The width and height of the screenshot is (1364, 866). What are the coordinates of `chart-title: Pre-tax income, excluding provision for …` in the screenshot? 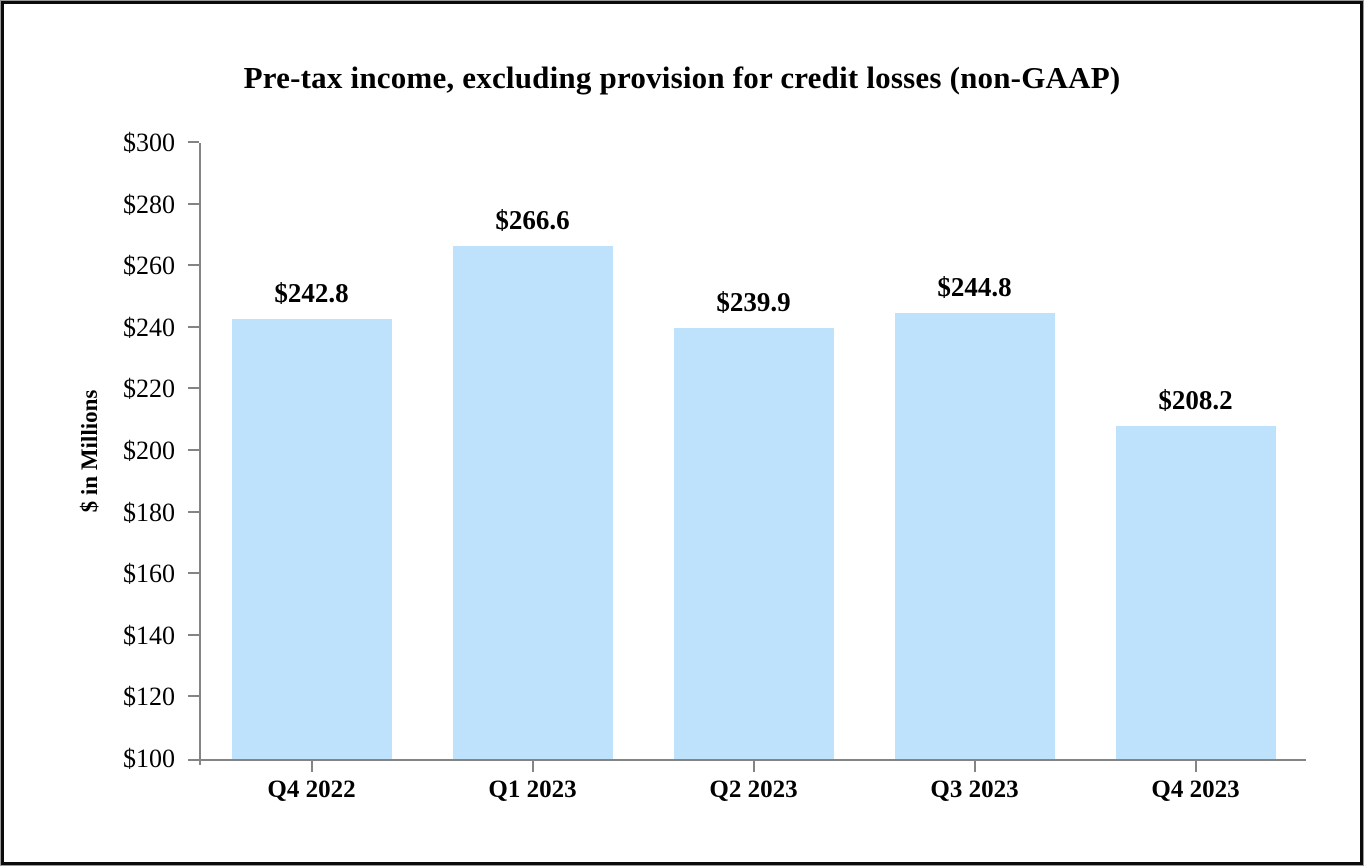 It's located at (682, 77).